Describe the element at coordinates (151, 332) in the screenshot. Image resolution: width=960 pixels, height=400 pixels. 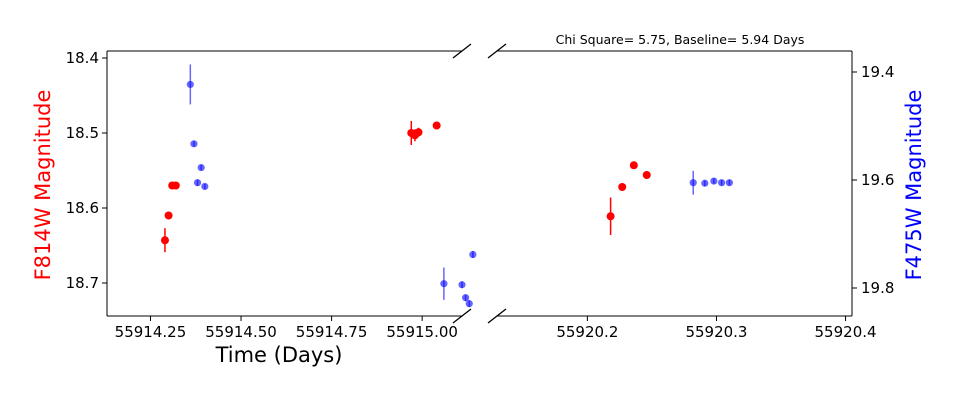
I see `x-tick-label: 55914.25` at that location.